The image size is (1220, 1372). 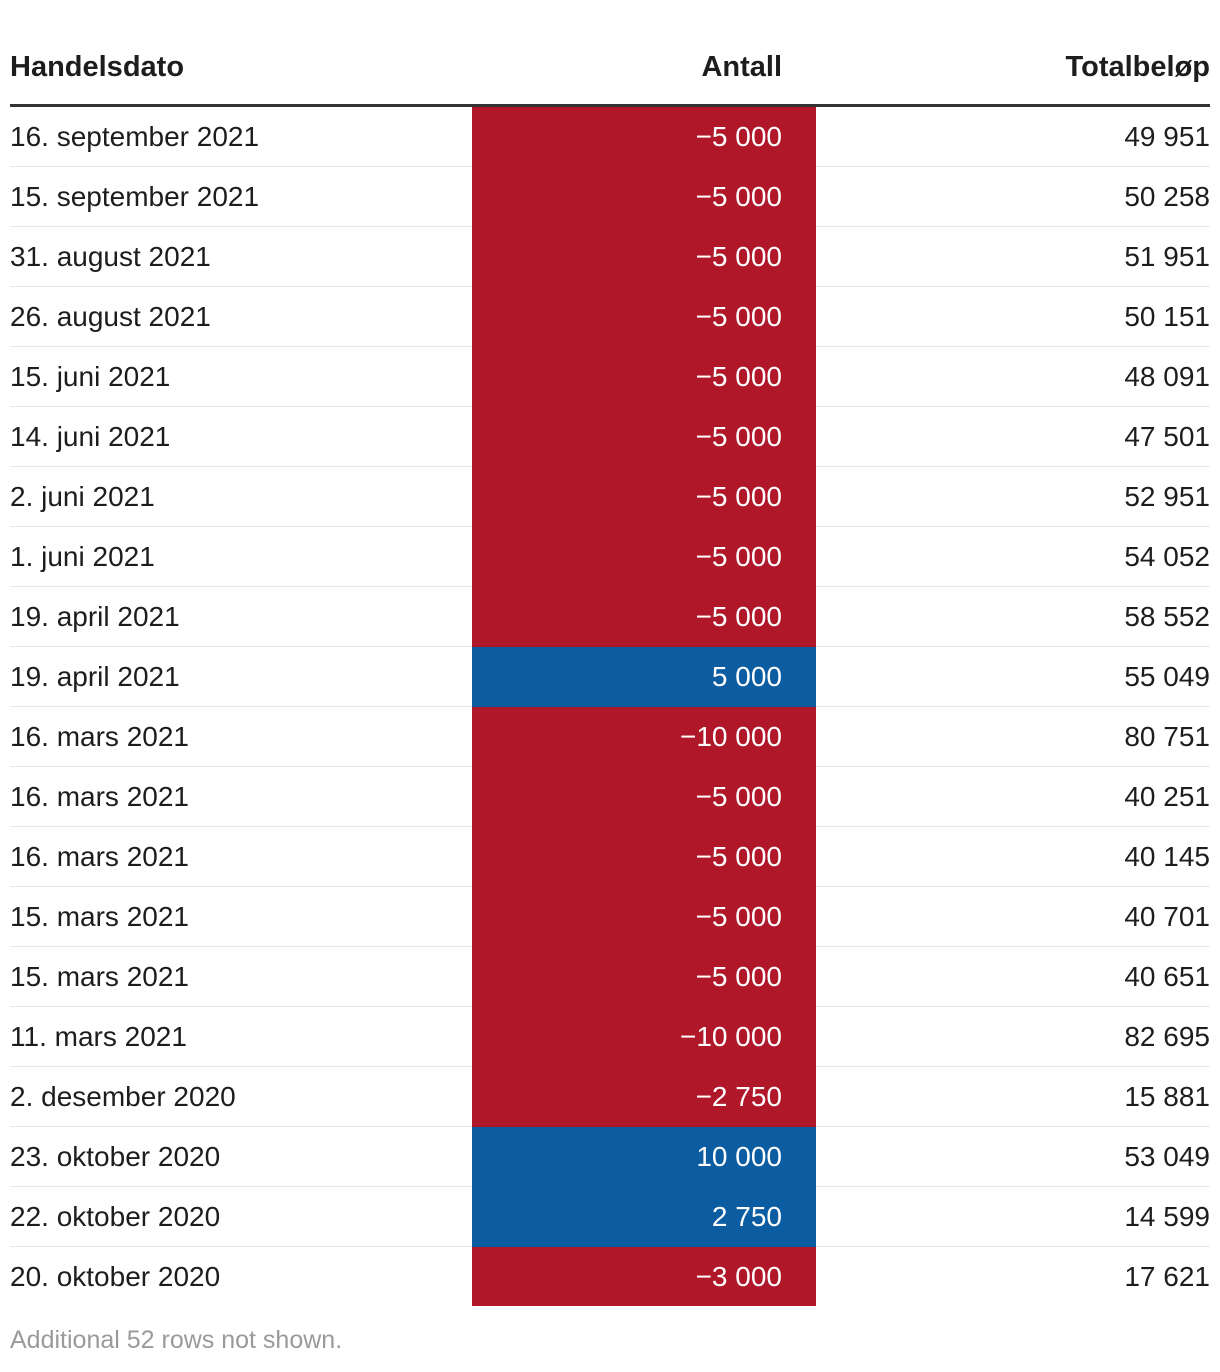 I want to click on total-cell: 82 695, so click(x=1013, y=1036).